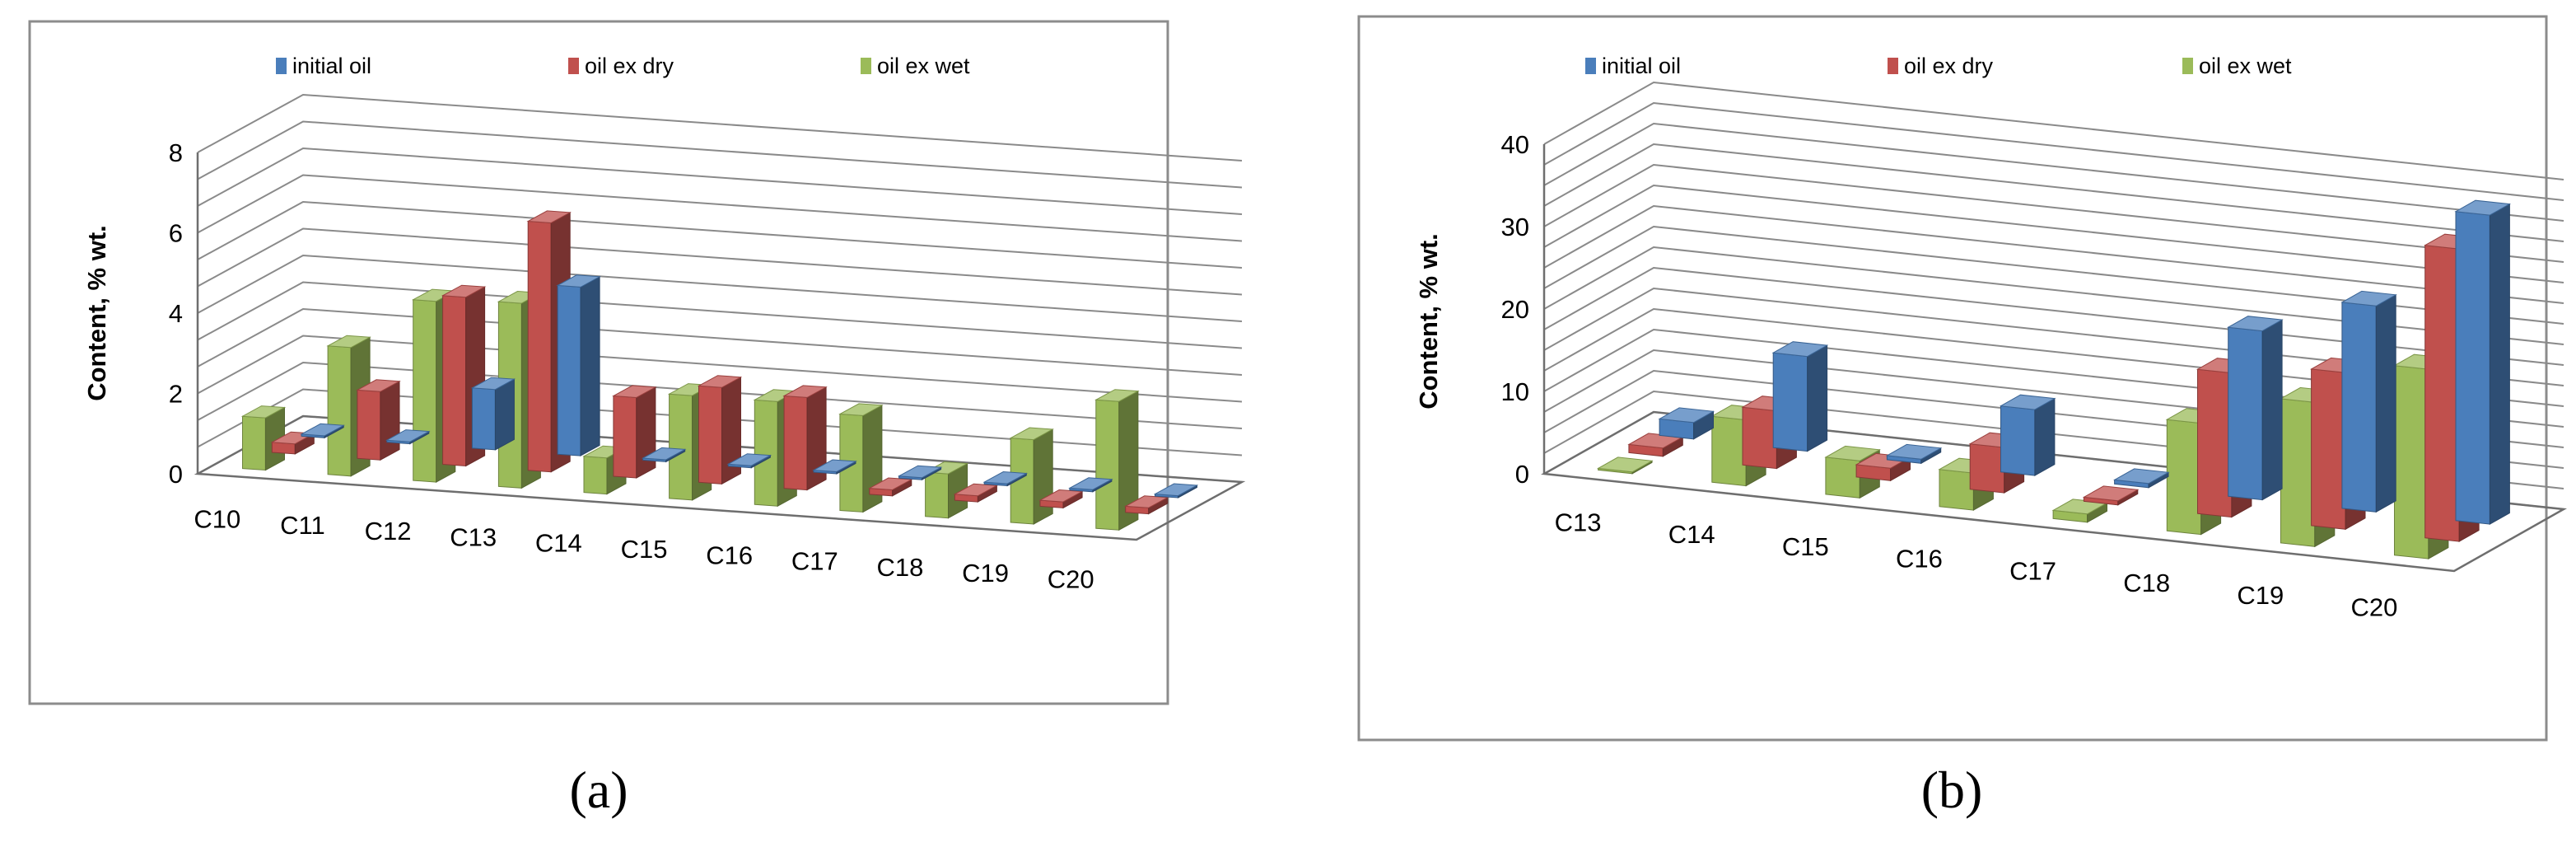 The image size is (2576, 852). I want to click on y-tick-label: 6, so click(176, 233).